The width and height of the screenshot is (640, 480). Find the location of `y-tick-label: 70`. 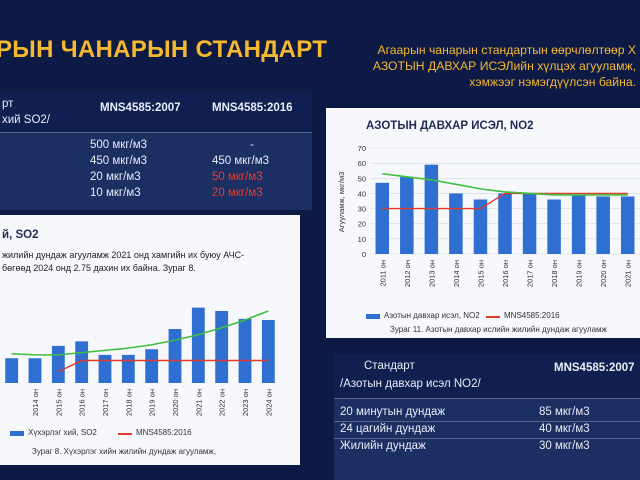

y-tick-label: 70 is located at coordinates (362, 148).